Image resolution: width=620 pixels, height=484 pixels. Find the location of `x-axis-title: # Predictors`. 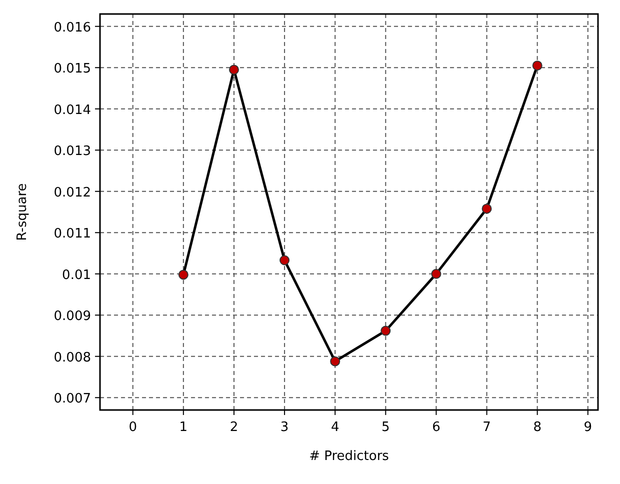

x-axis-title: # Predictors is located at coordinates (349, 456).